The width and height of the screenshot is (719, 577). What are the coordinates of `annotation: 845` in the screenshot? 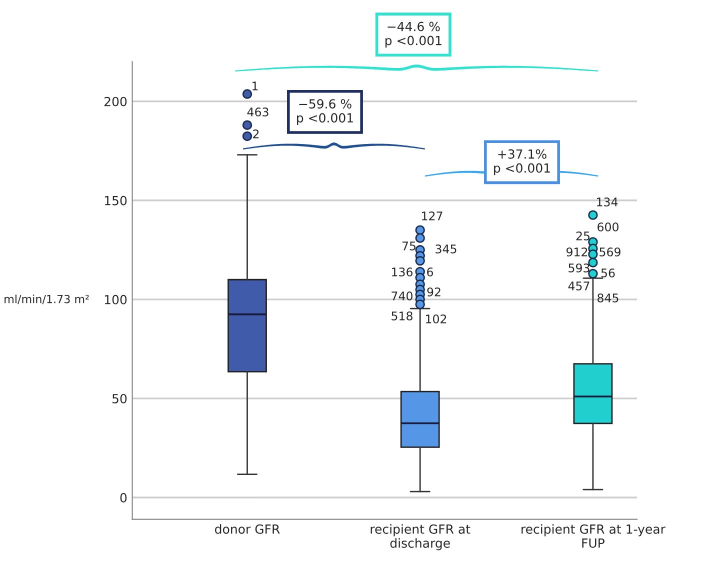 It's located at (608, 297).